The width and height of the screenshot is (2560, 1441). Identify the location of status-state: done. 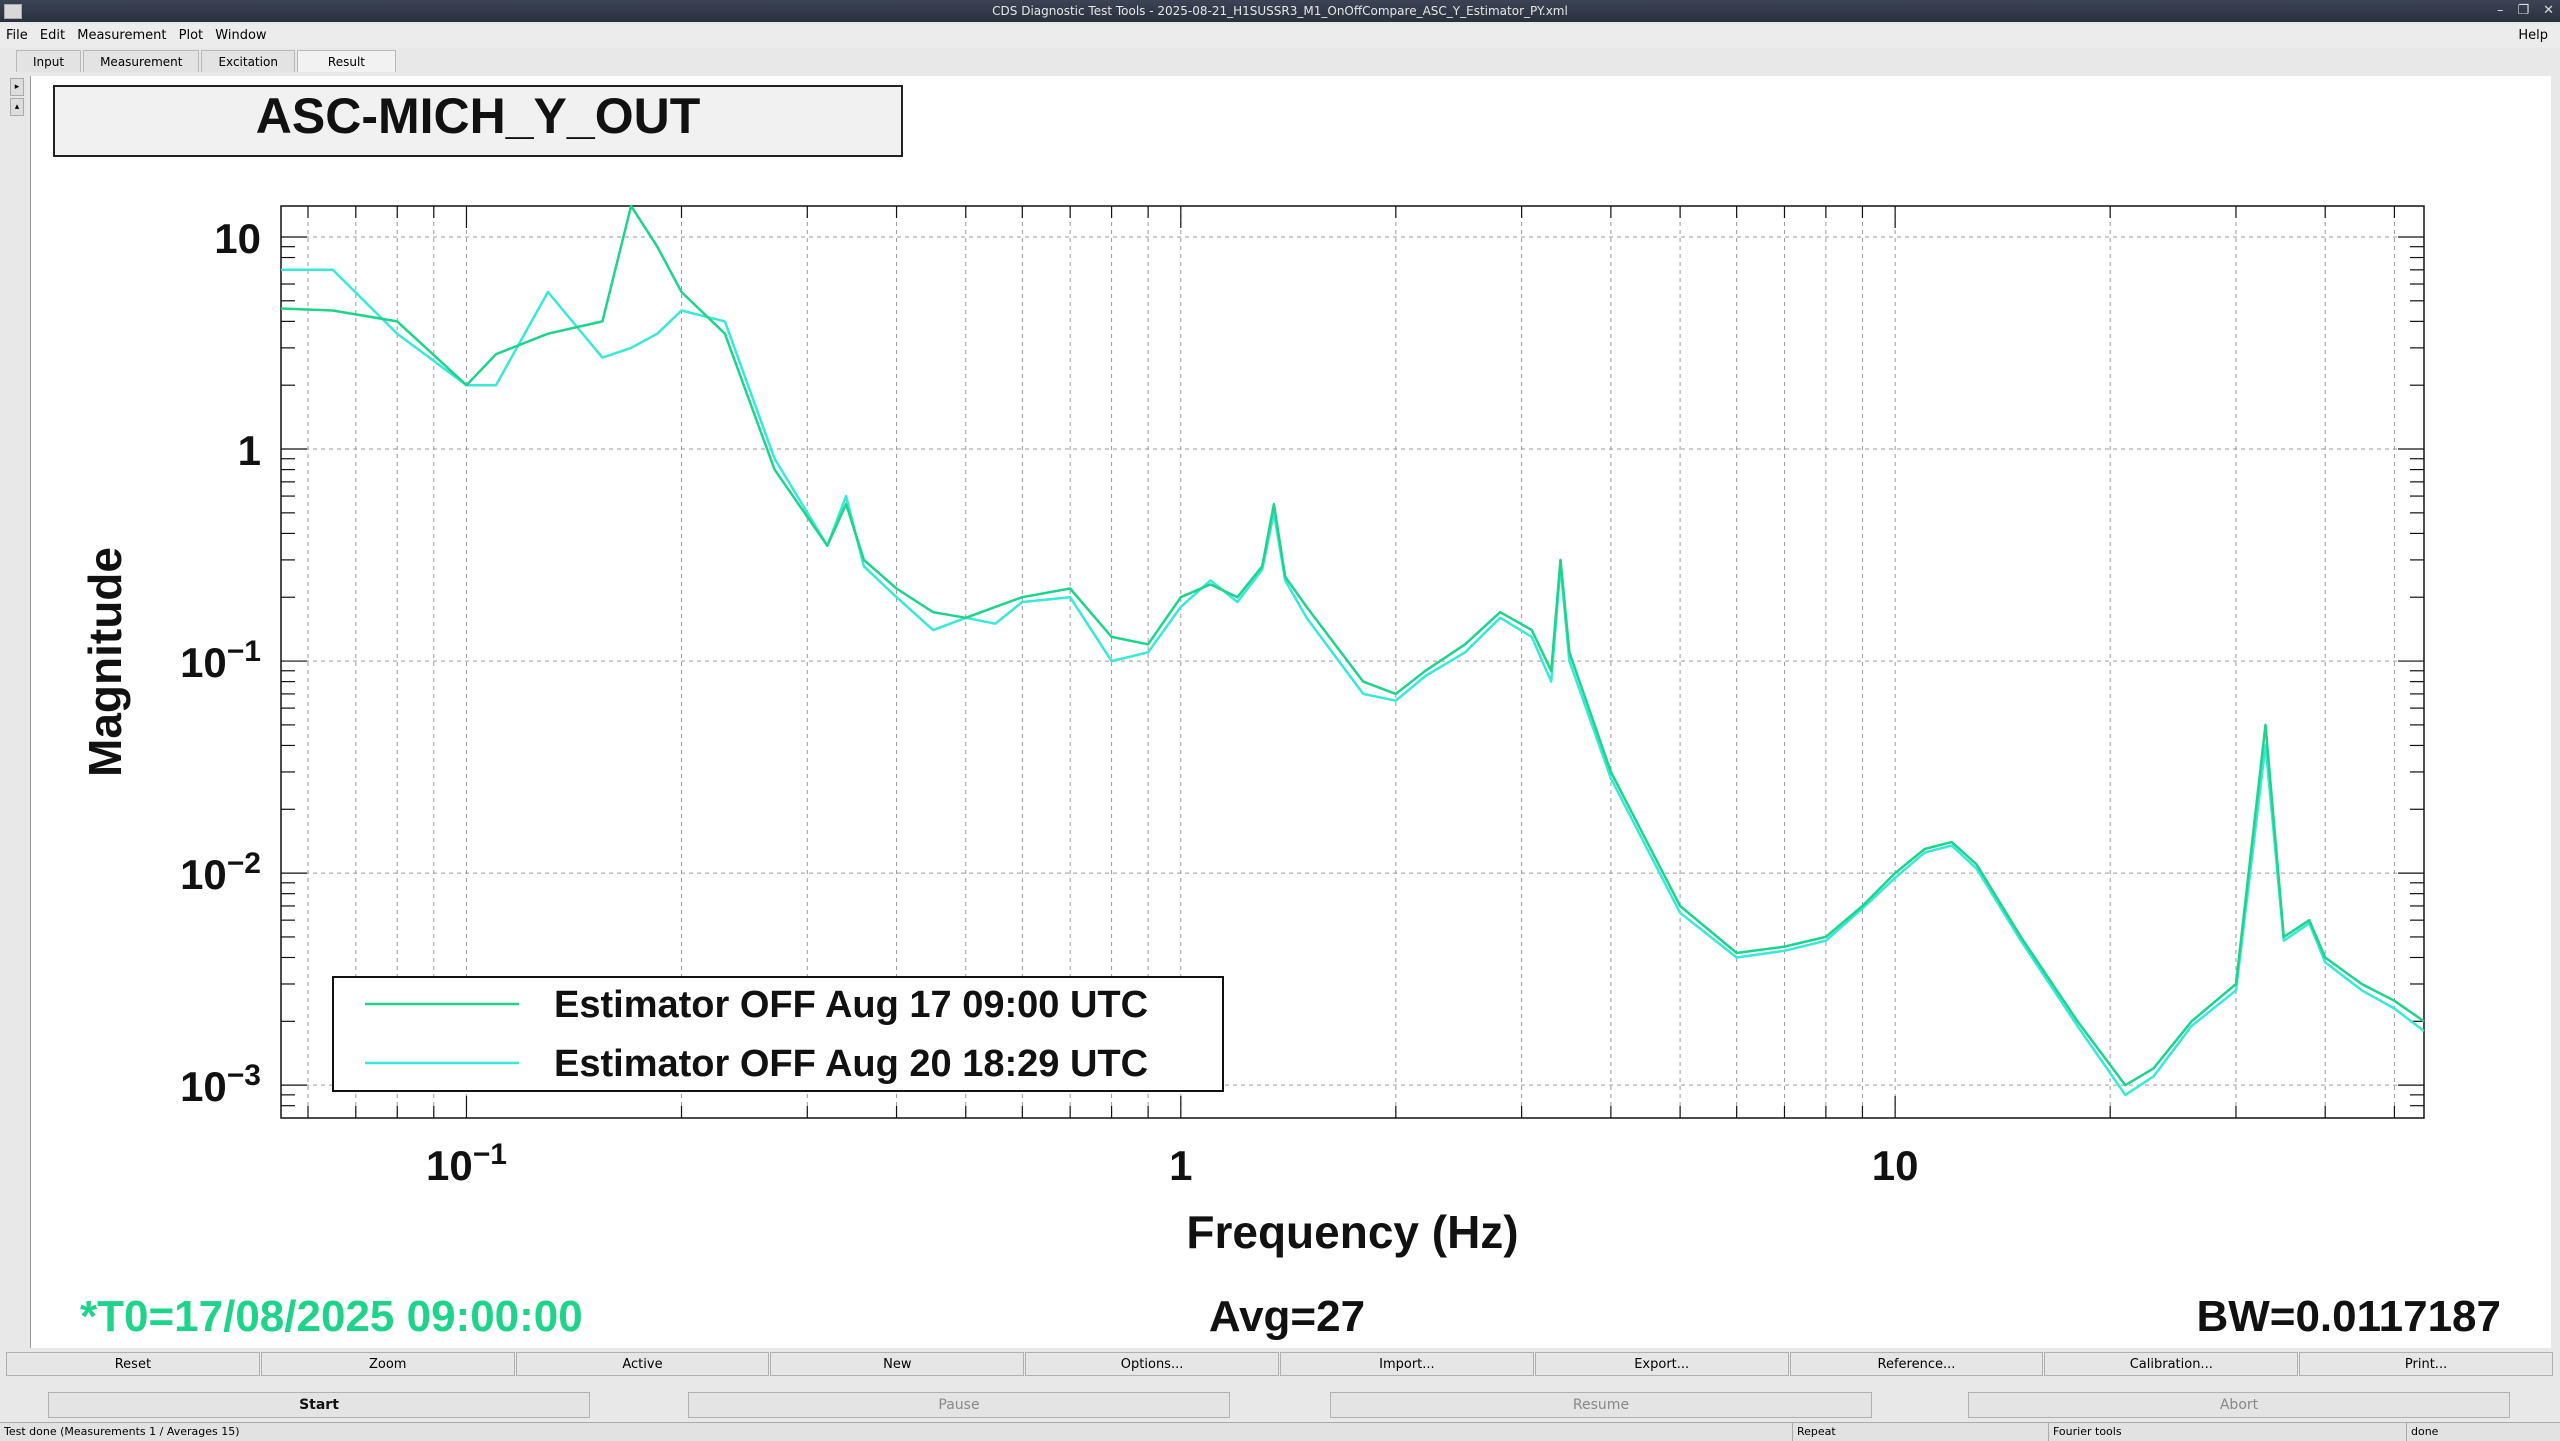
(2422, 1432).